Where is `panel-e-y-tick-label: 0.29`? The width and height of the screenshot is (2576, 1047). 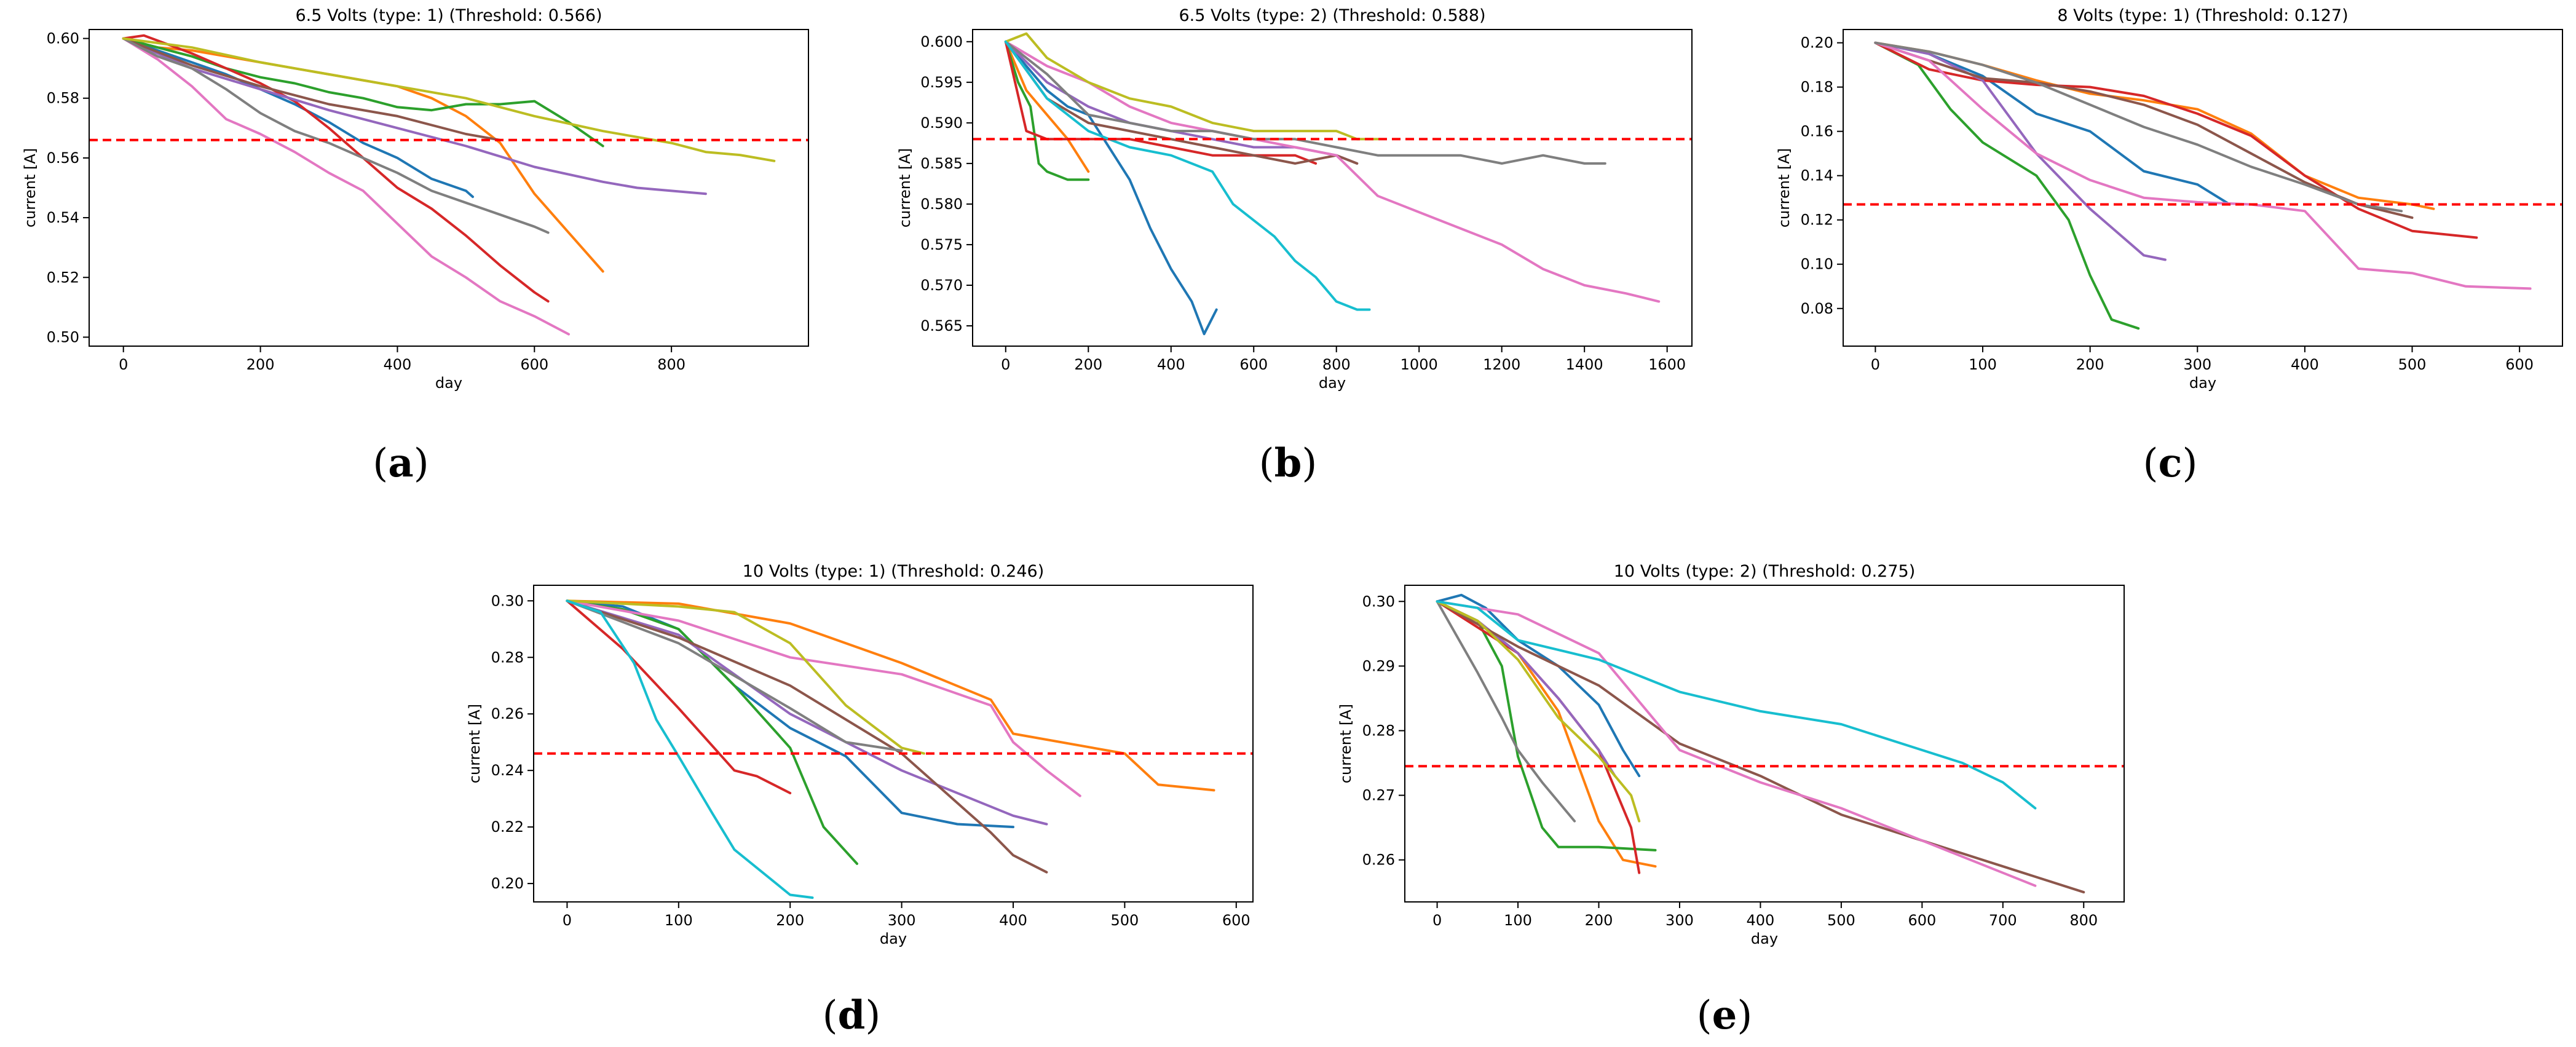
panel-e-y-tick-label: 0.29 is located at coordinates (1378, 665).